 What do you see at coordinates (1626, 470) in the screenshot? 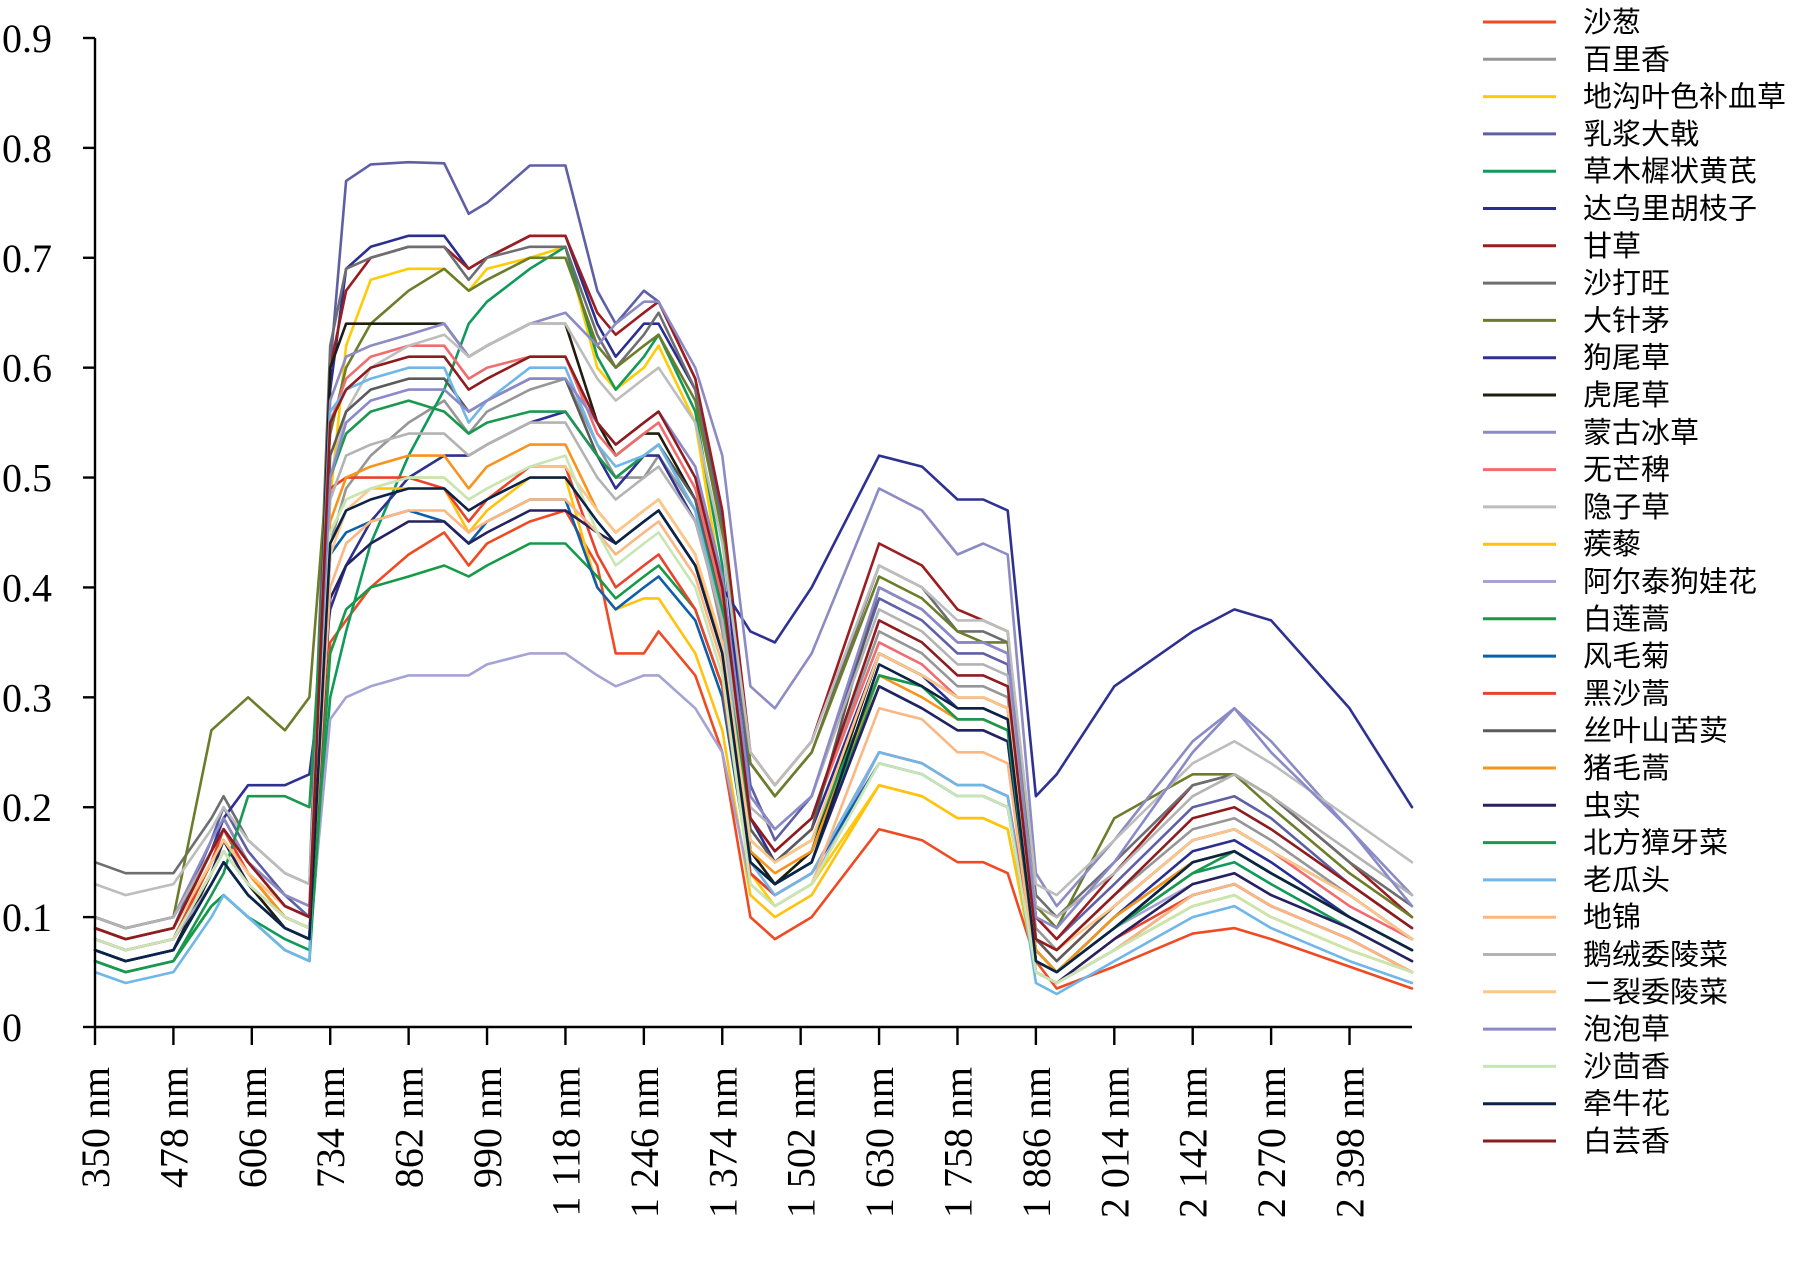
I see `legend-label: 无芒稗` at bounding box center [1626, 470].